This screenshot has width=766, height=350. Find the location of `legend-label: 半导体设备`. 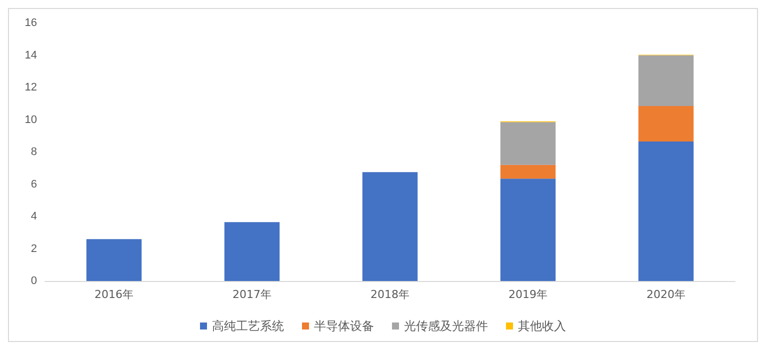

legend-label: 半导体设备 is located at coordinates (344, 326).